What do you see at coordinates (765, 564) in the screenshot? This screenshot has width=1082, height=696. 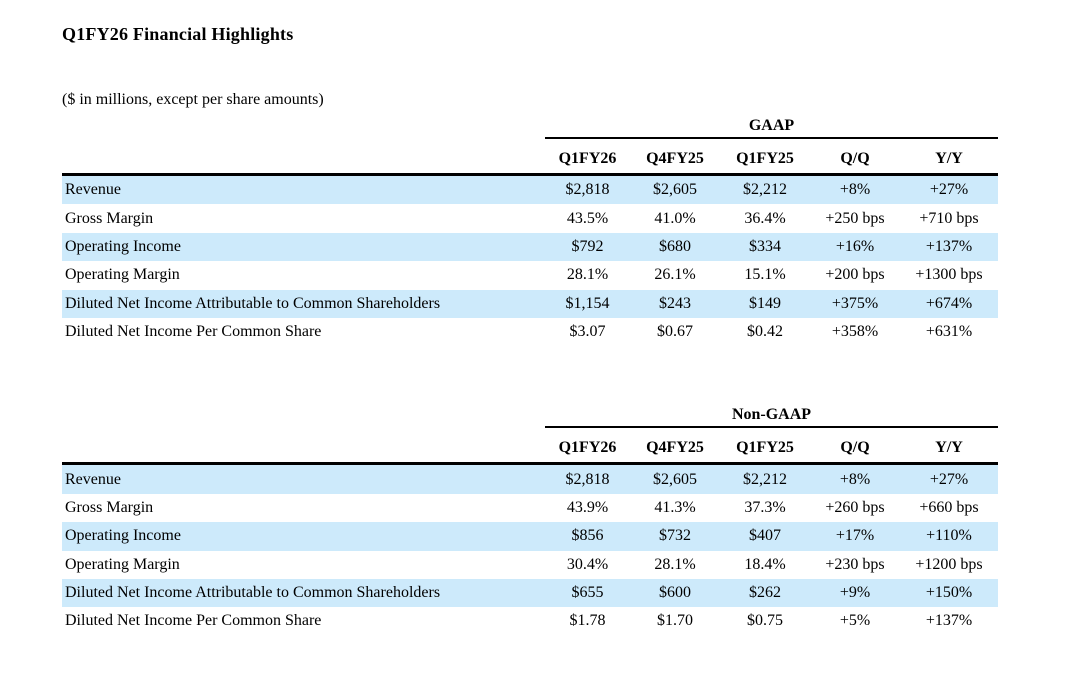 I see `cell-value: 18.4%` at bounding box center [765, 564].